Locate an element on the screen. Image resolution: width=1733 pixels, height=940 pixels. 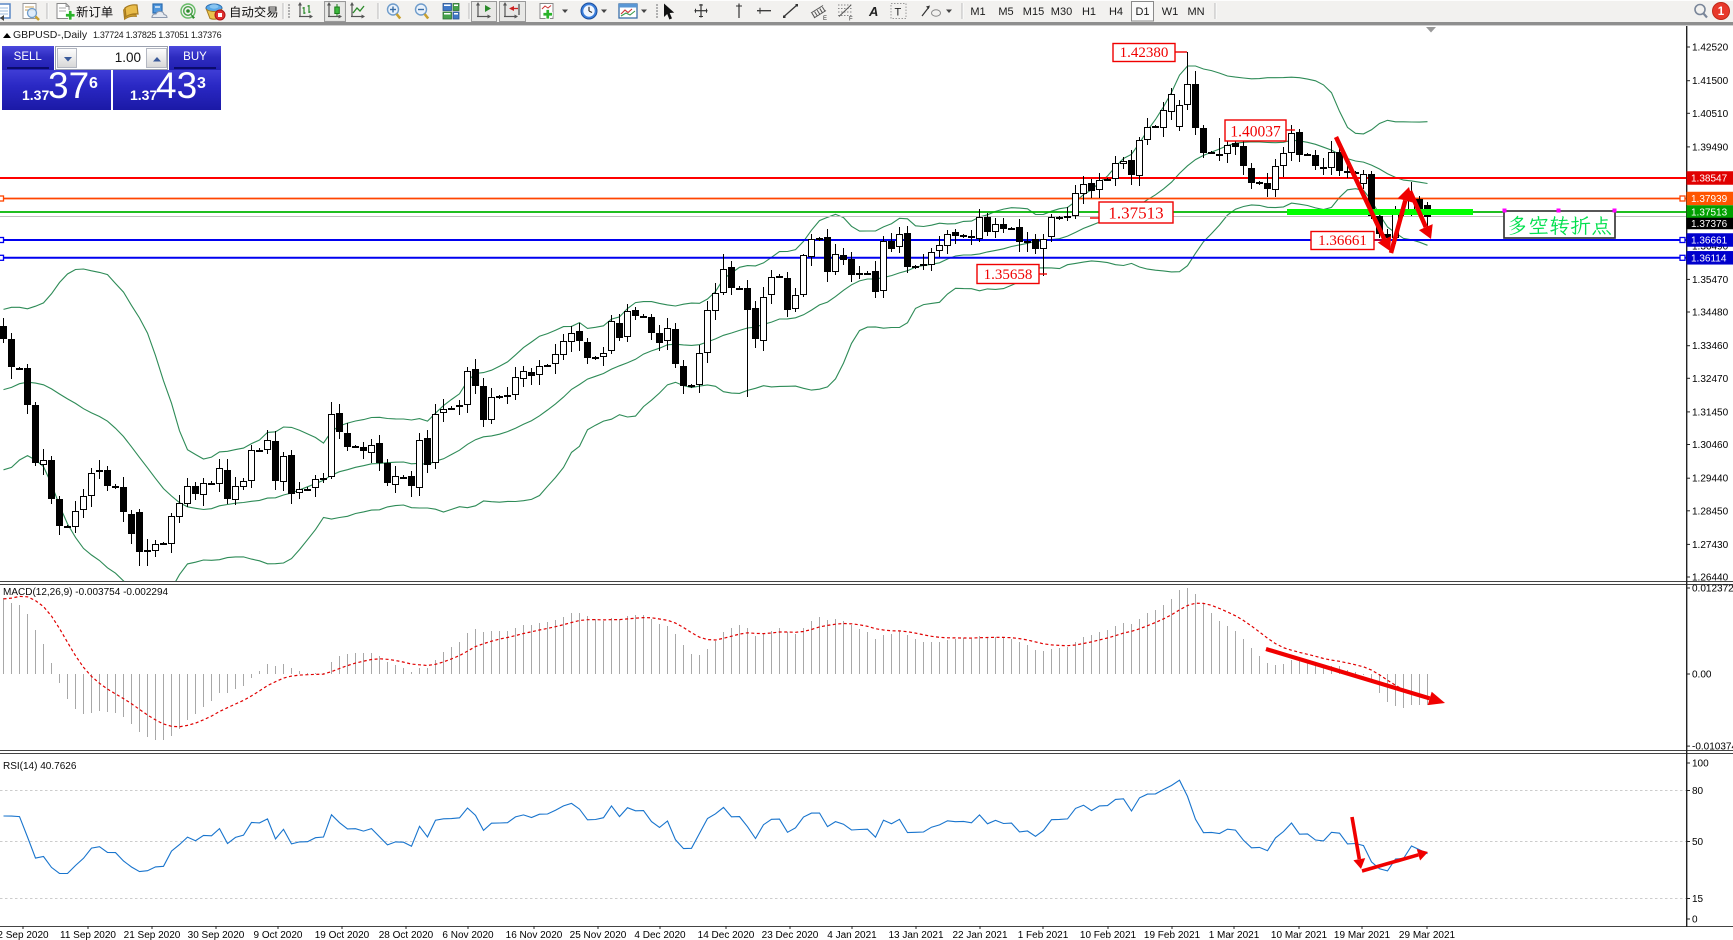
svg-text: 1.42380 is located at coordinates (1144, 53).